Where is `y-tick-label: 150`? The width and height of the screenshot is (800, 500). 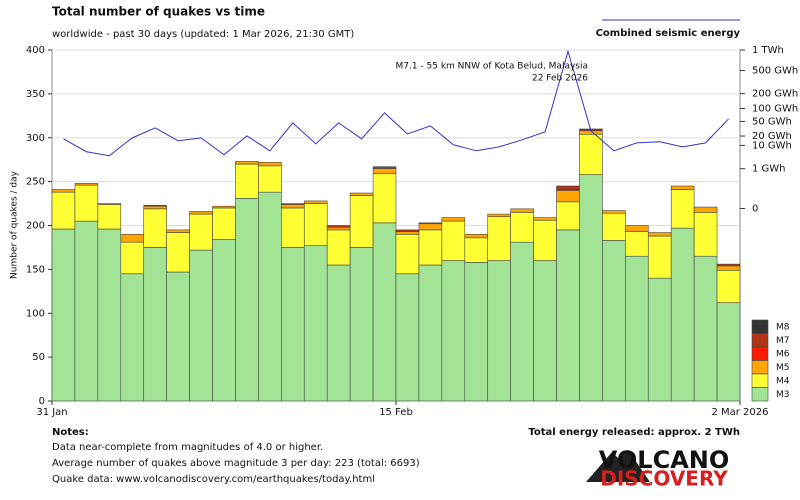
y-tick-label: 150 is located at coordinates (35, 269).